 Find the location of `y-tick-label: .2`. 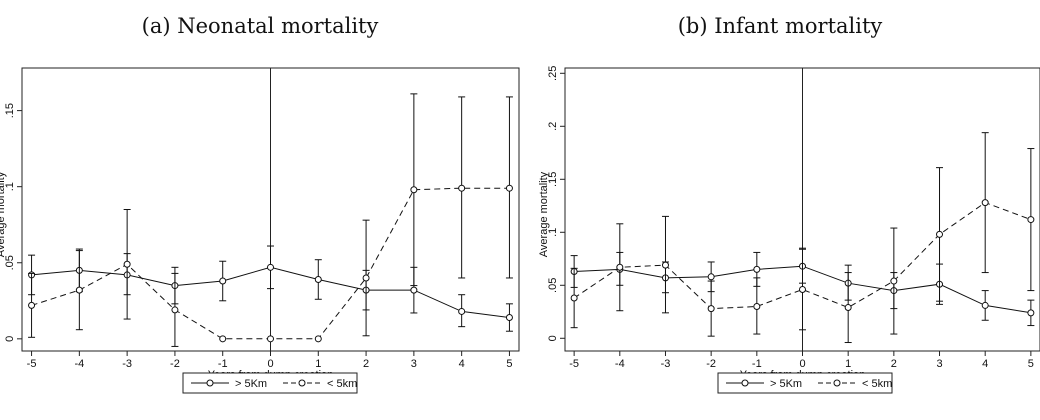

y-tick-label: .2 is located at coordinates (553, 126).